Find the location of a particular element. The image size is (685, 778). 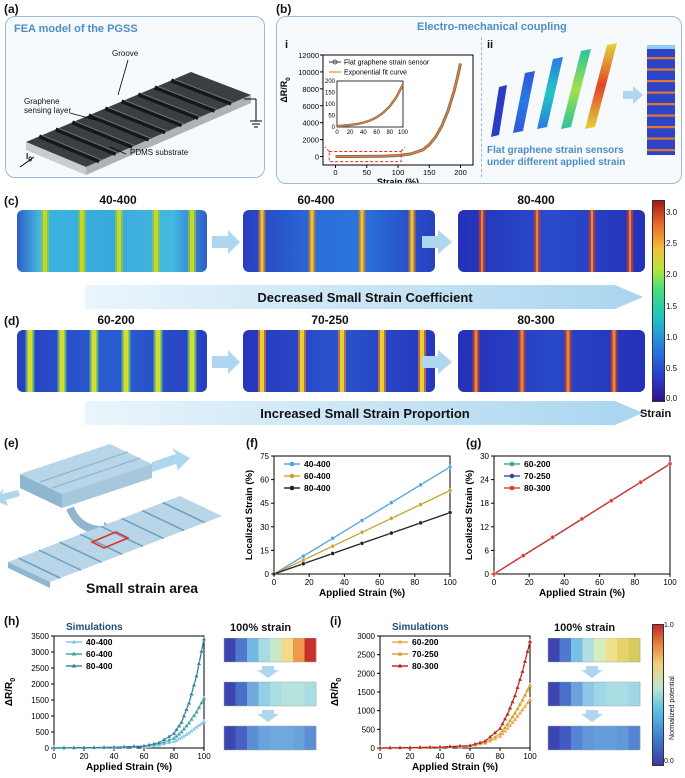

y-tick-label: 24 is located at coordinates (484, 480).